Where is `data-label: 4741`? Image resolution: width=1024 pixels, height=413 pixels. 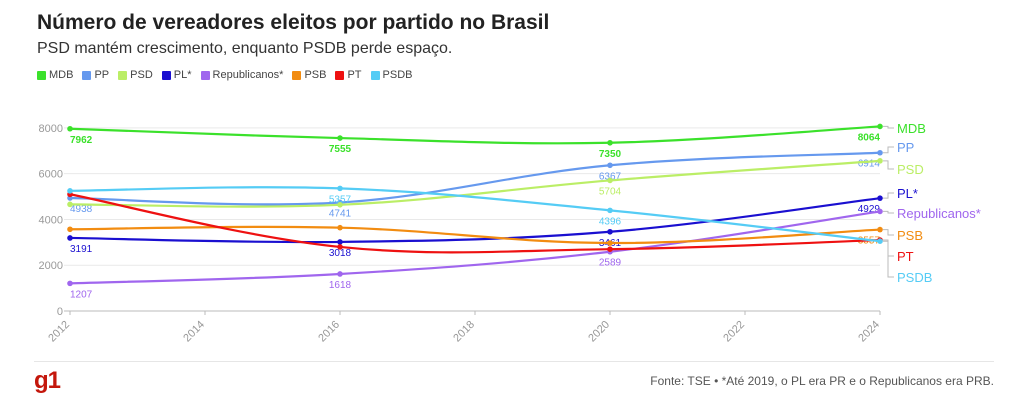 data-label: 4741 is located at coordinates (340, 213).